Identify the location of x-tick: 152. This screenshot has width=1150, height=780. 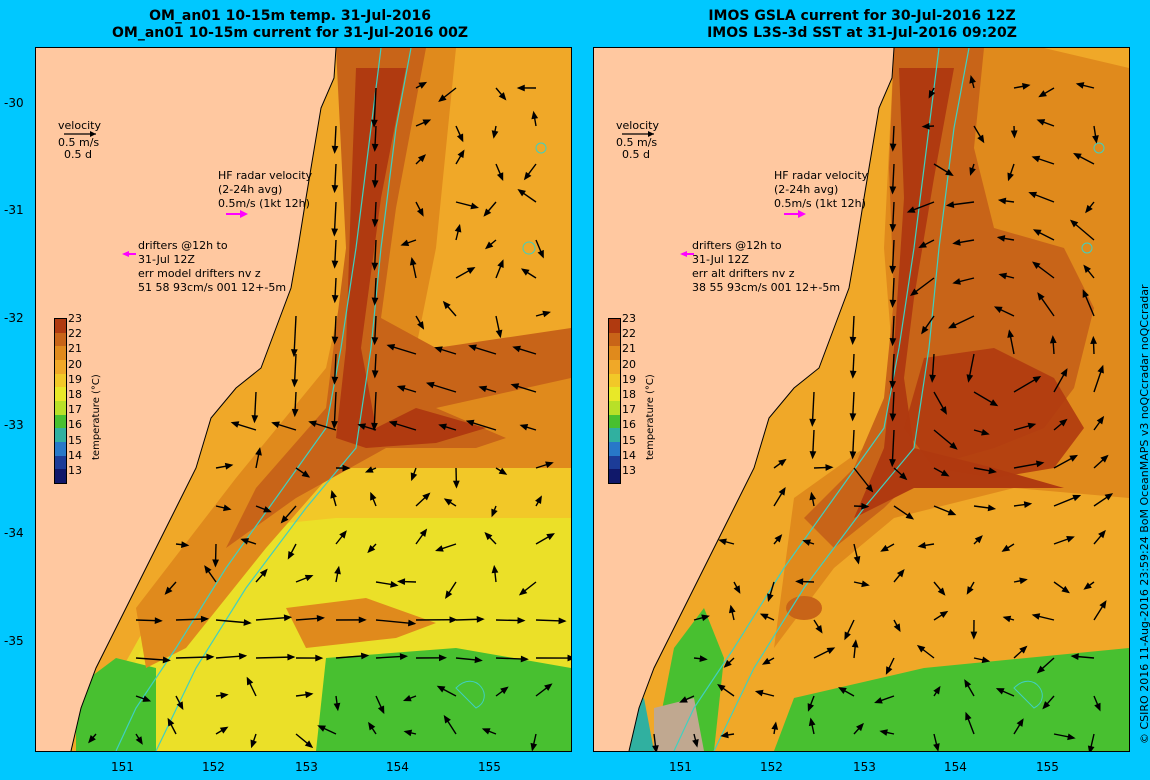
(771, 767).